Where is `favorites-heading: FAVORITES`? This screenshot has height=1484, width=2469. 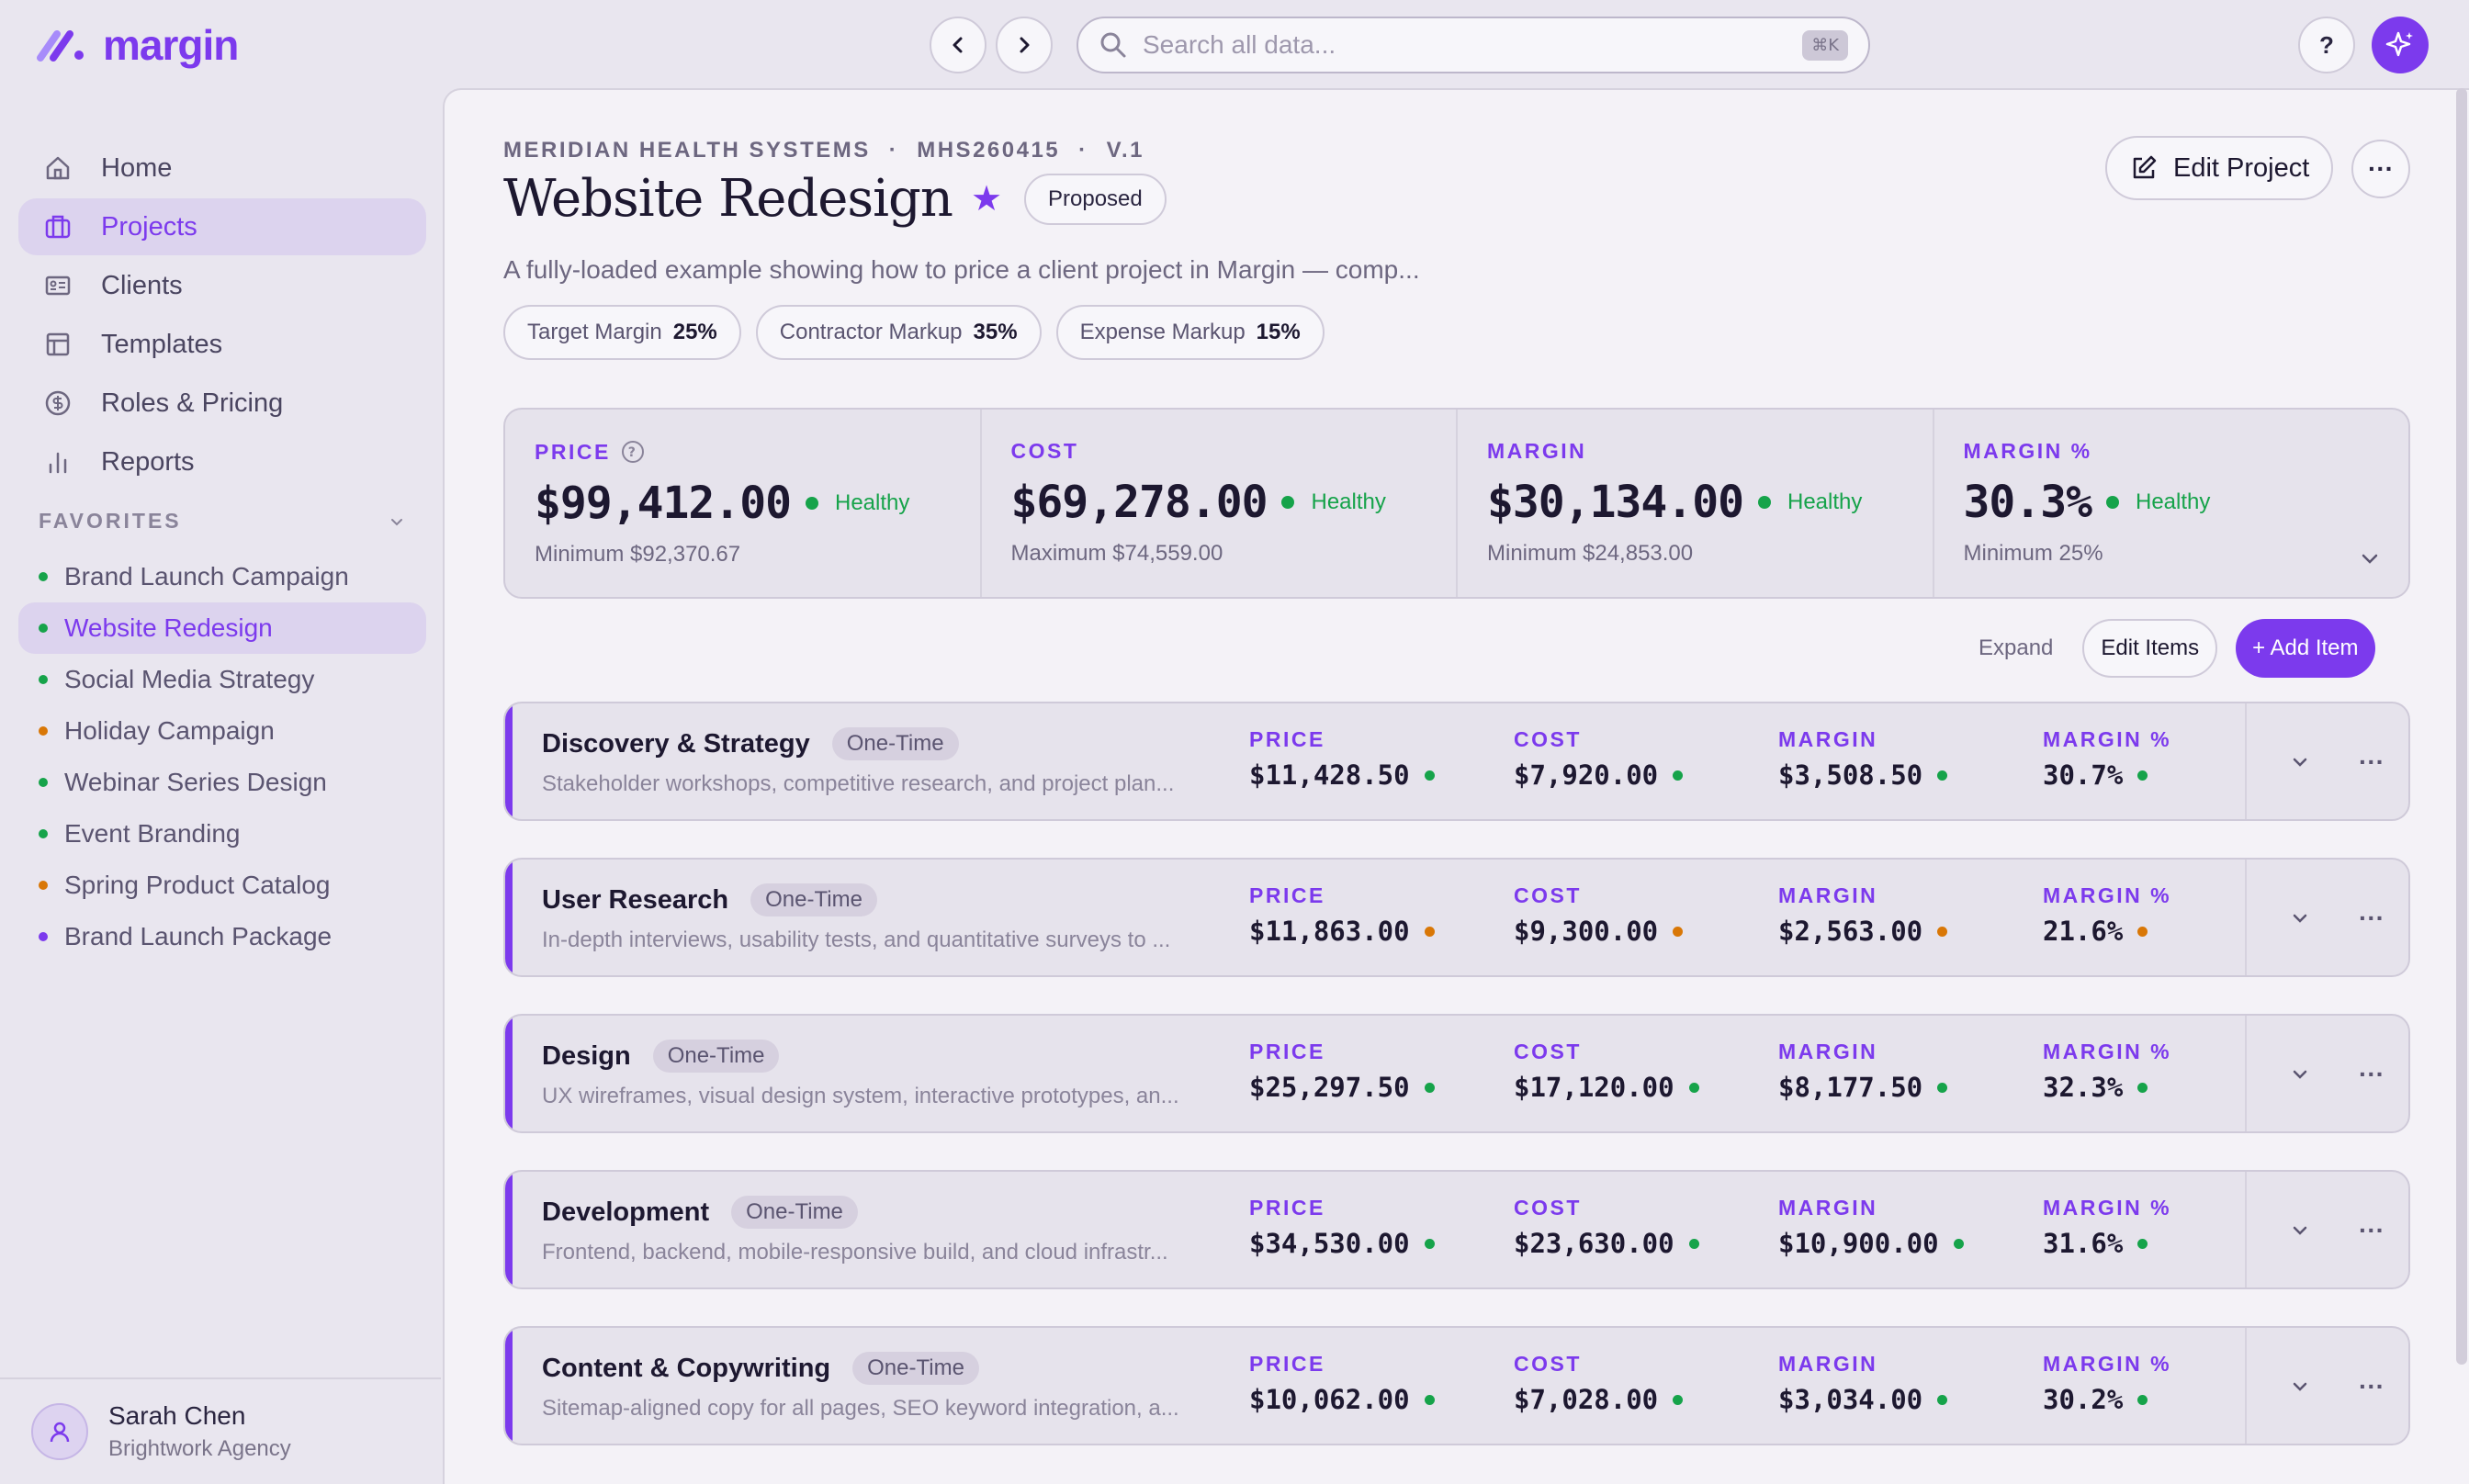 favorites-heading: FAVORITES is located at coordinates (222, 522).